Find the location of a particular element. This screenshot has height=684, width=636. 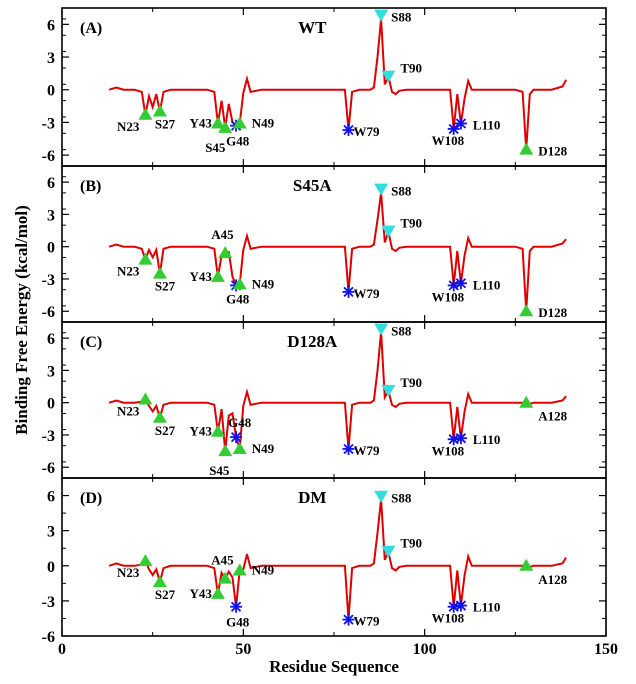

residue-label-a45: A45 is located at coordinates (222, 560).